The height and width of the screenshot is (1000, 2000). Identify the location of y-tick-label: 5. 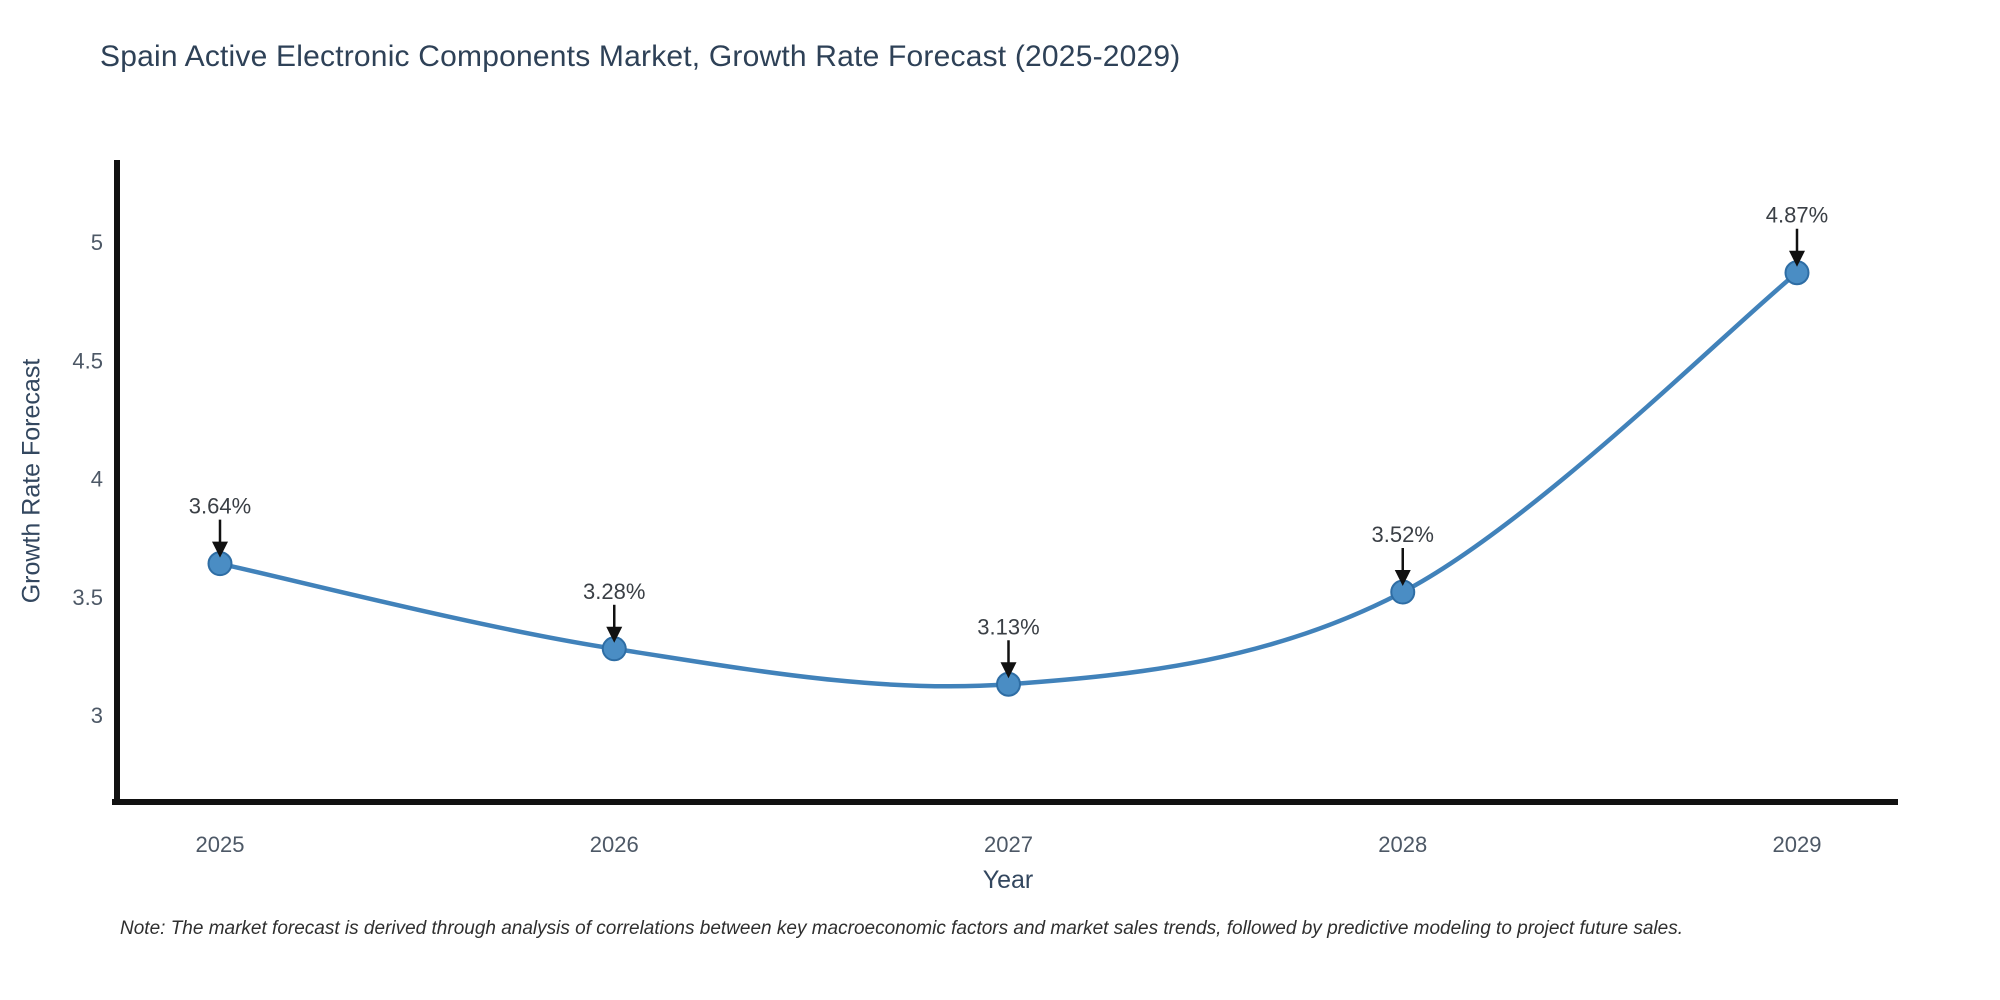
(97, 242).